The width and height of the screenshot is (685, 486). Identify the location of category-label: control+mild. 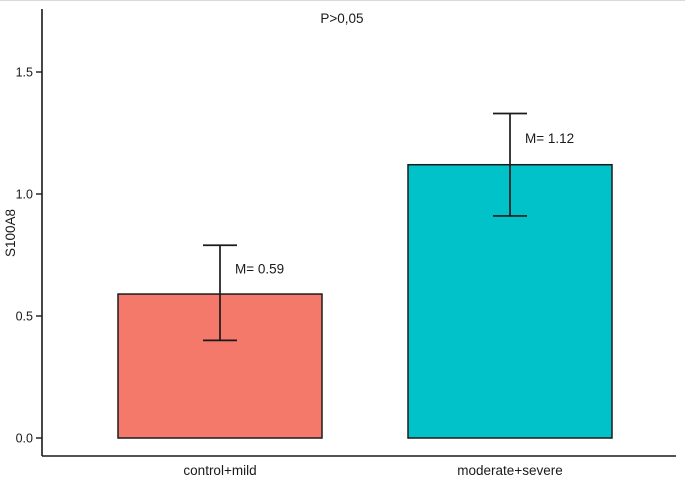
(219, 470).